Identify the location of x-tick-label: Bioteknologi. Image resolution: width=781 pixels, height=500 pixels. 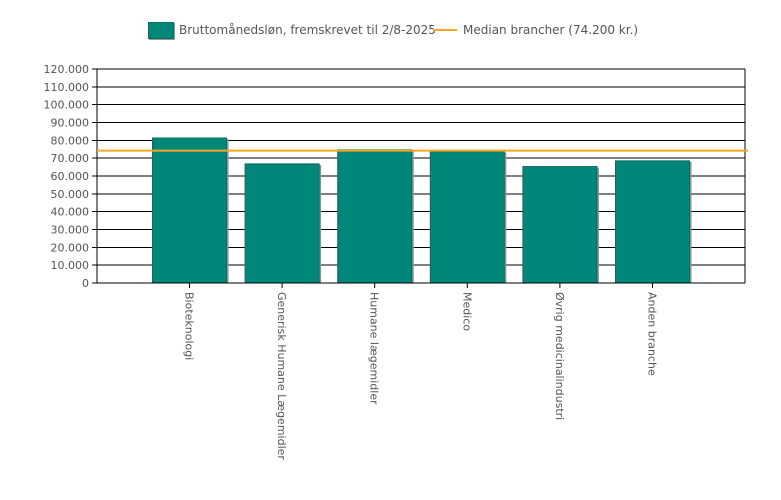
(189, 326).